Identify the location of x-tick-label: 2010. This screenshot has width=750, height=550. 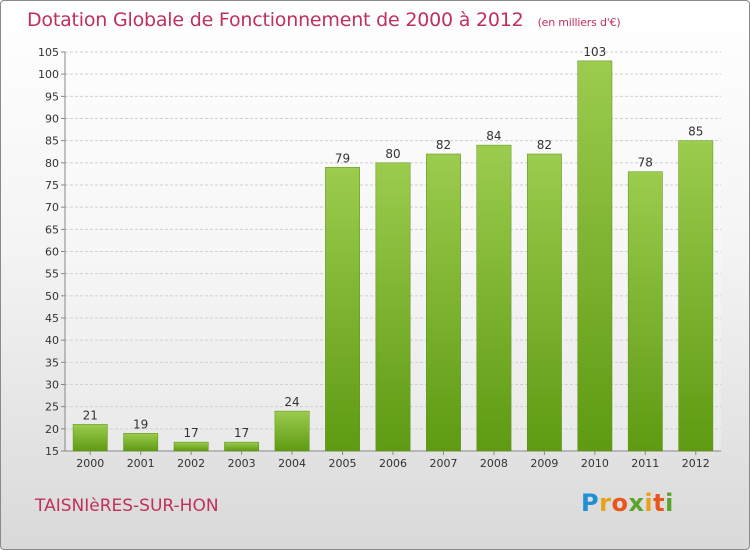
(595, 463).